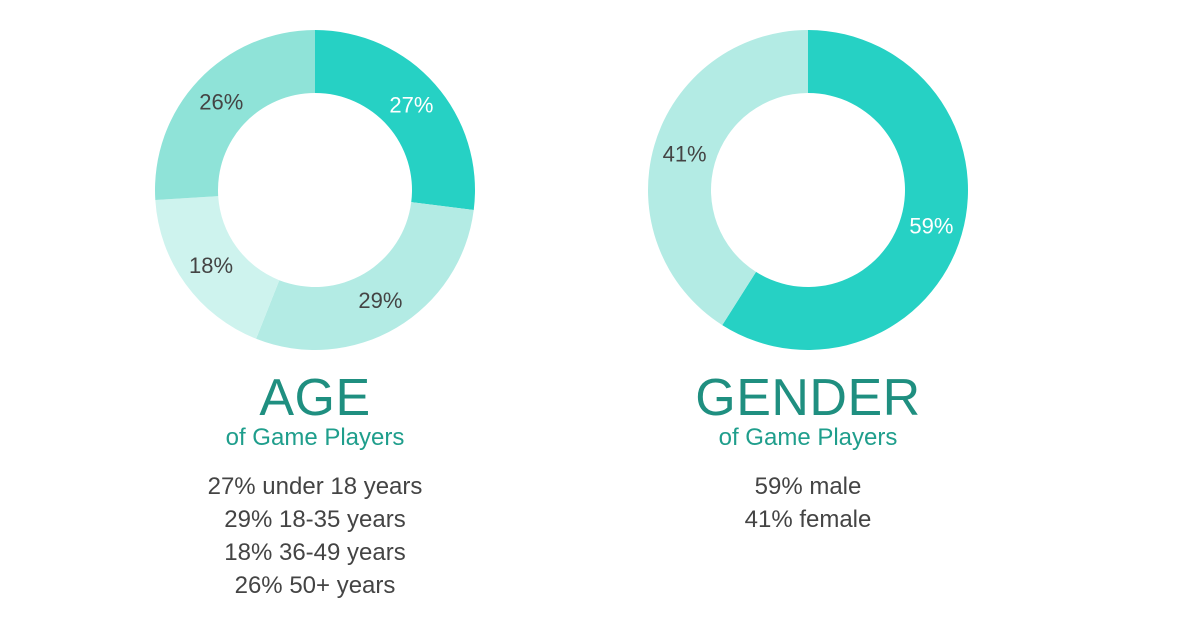 This screenshot has height=630, width=1200. Describe the element at coordinates (411, 105) in the screenshot. I see `age-slice-label: 27%` at that location.